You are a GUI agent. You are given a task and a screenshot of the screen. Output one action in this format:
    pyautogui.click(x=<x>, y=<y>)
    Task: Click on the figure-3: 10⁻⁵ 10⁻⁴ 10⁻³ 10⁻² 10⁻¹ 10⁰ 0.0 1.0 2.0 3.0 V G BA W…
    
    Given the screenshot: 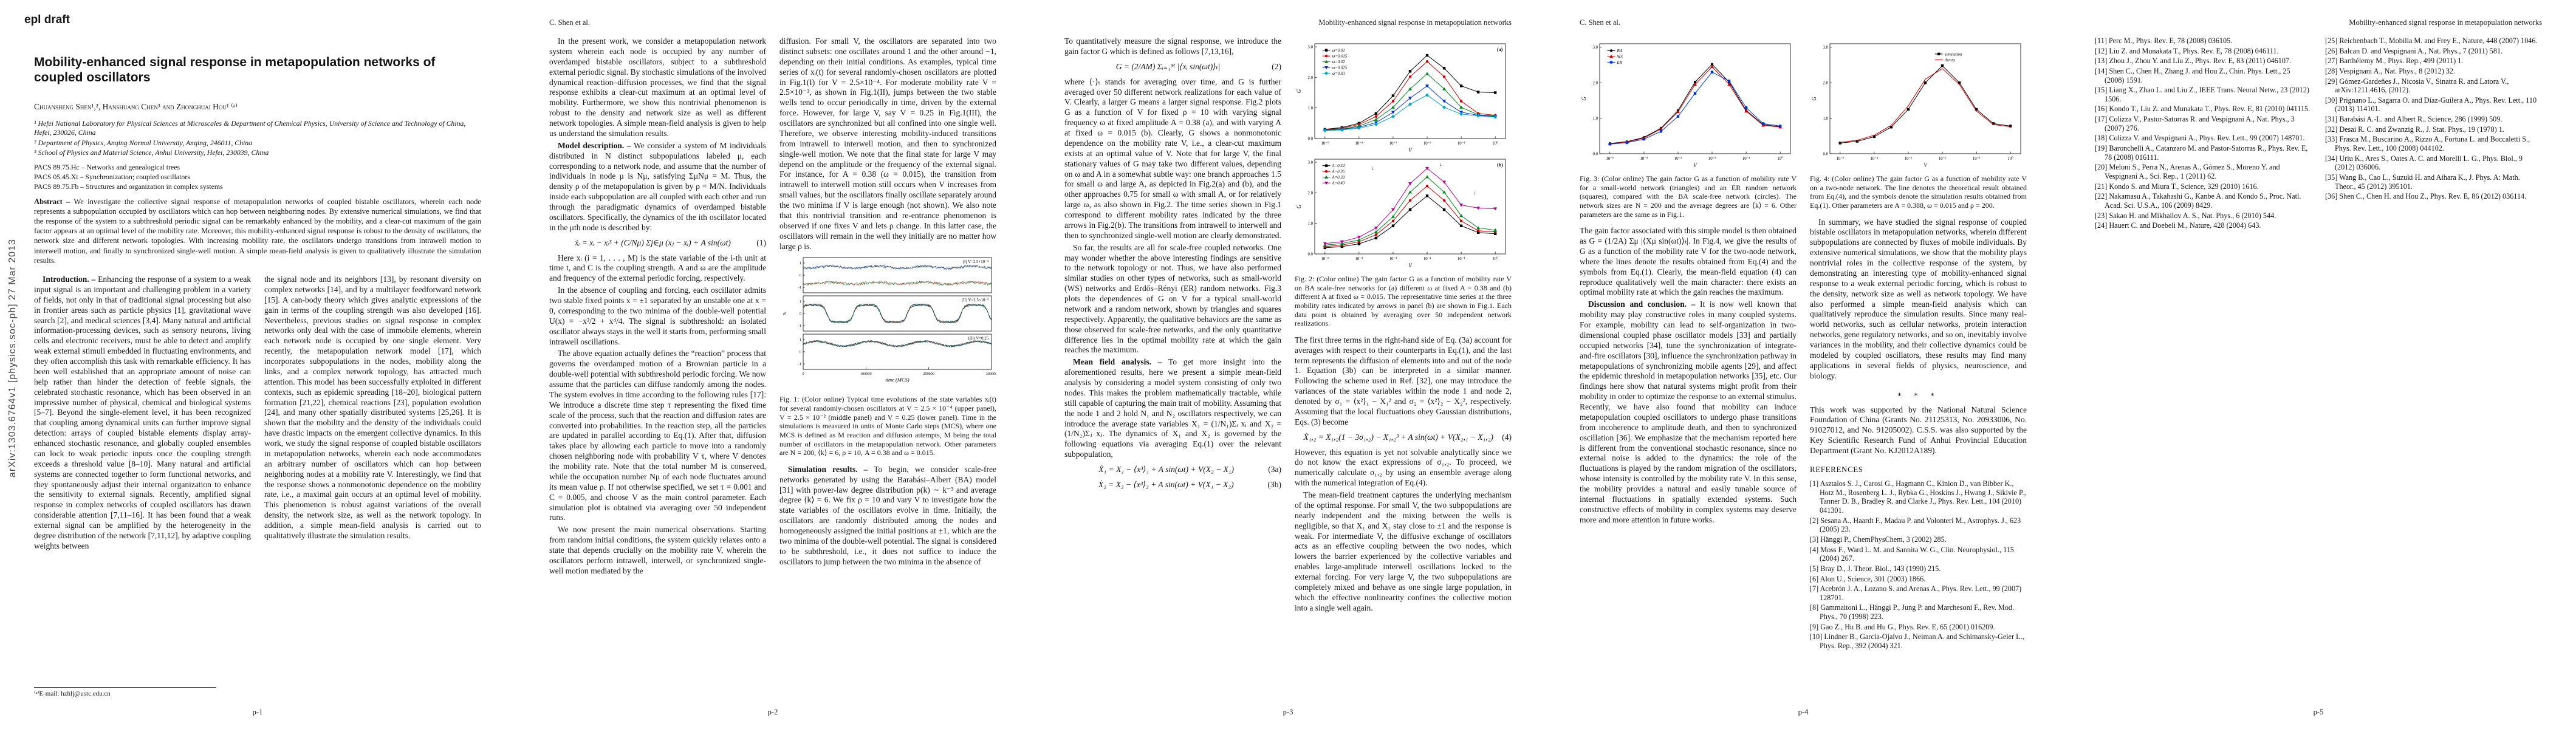 What is the action you would take?
    pyautogui.click(x=1689, y=104)
    